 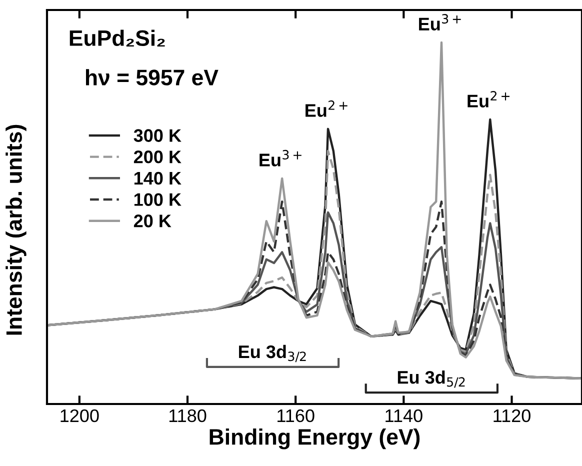 What do you see at coordinates (117, 38) in the screenshot?
I see `chart-title: EuPd₂Si₂` at bounding box center [117, 38].